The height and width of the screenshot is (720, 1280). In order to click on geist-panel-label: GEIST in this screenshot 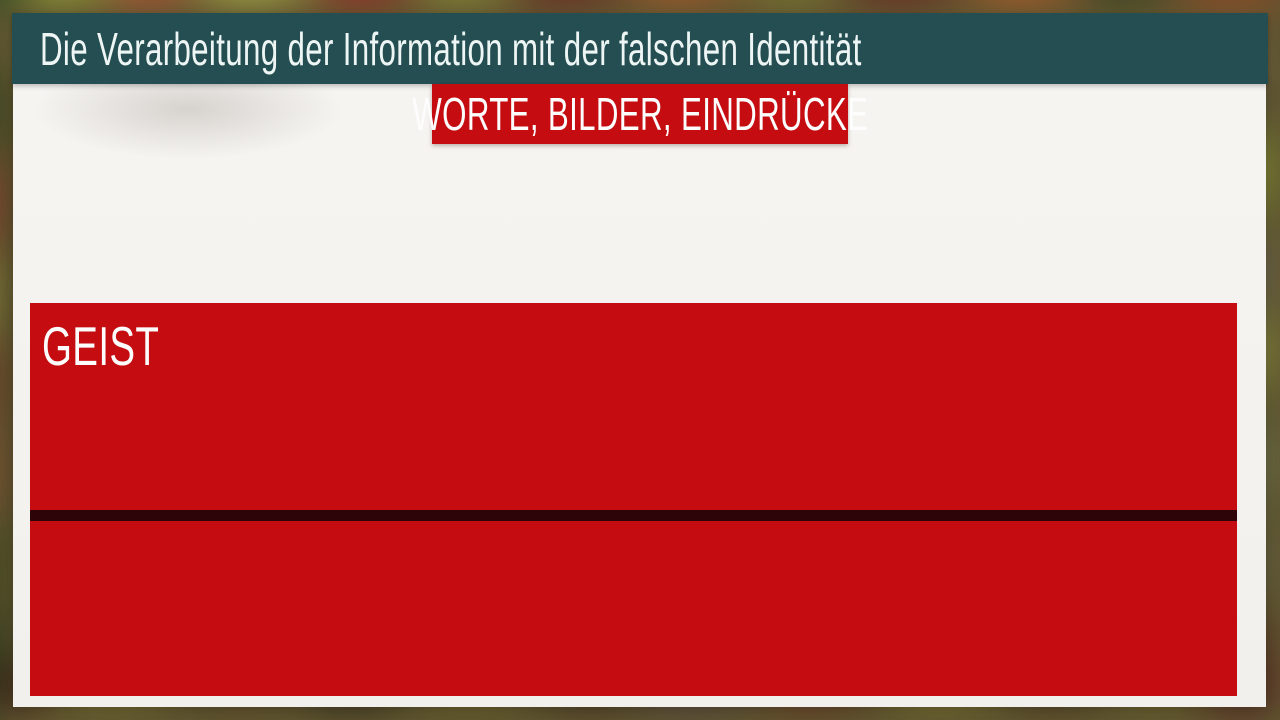, I will do `click(101, 346)`.